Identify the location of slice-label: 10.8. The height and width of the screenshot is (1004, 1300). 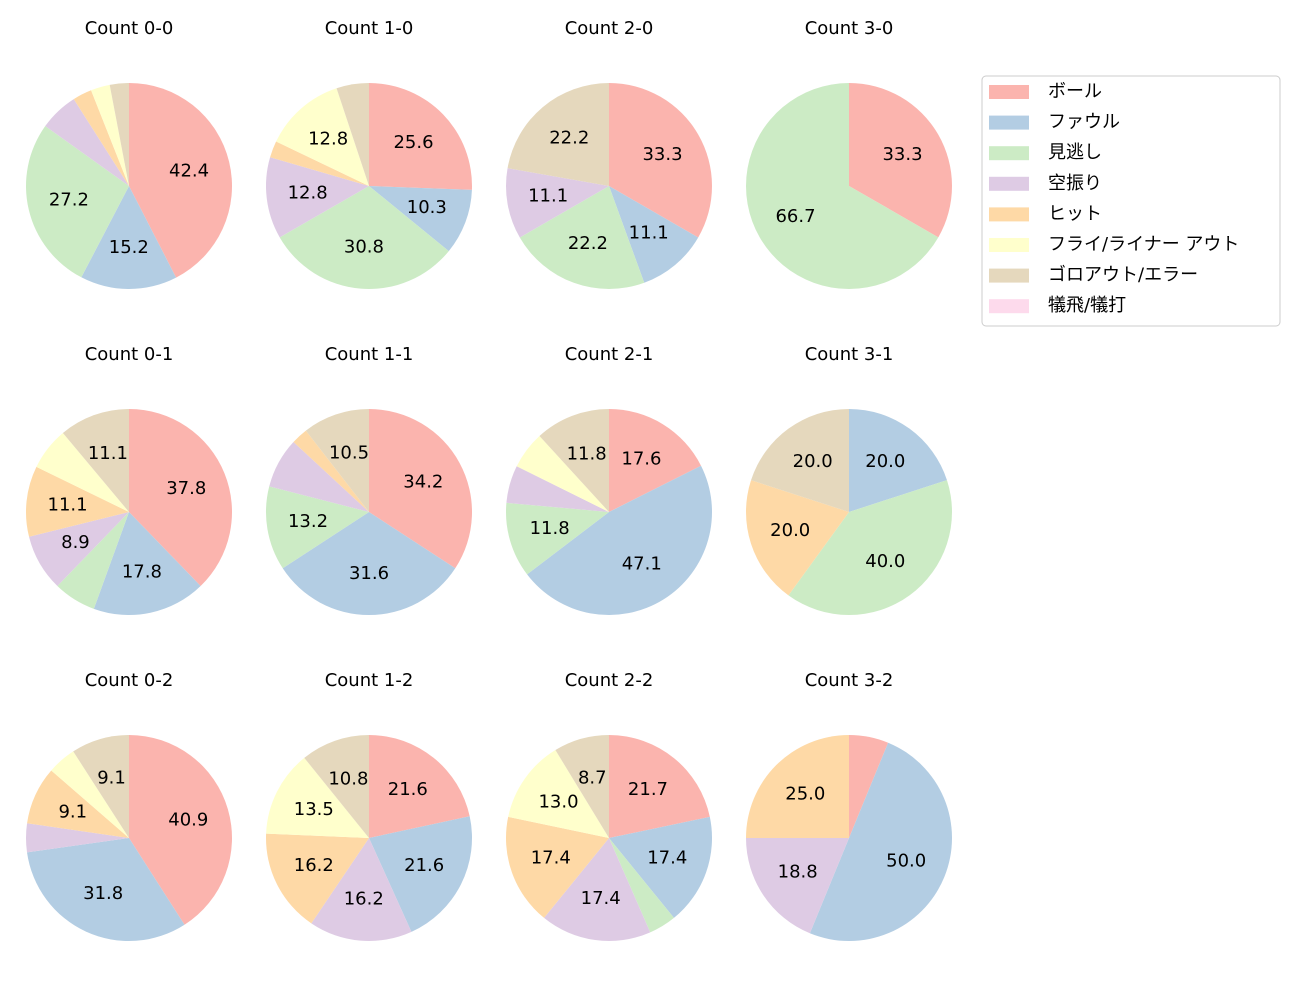
(348, 779).